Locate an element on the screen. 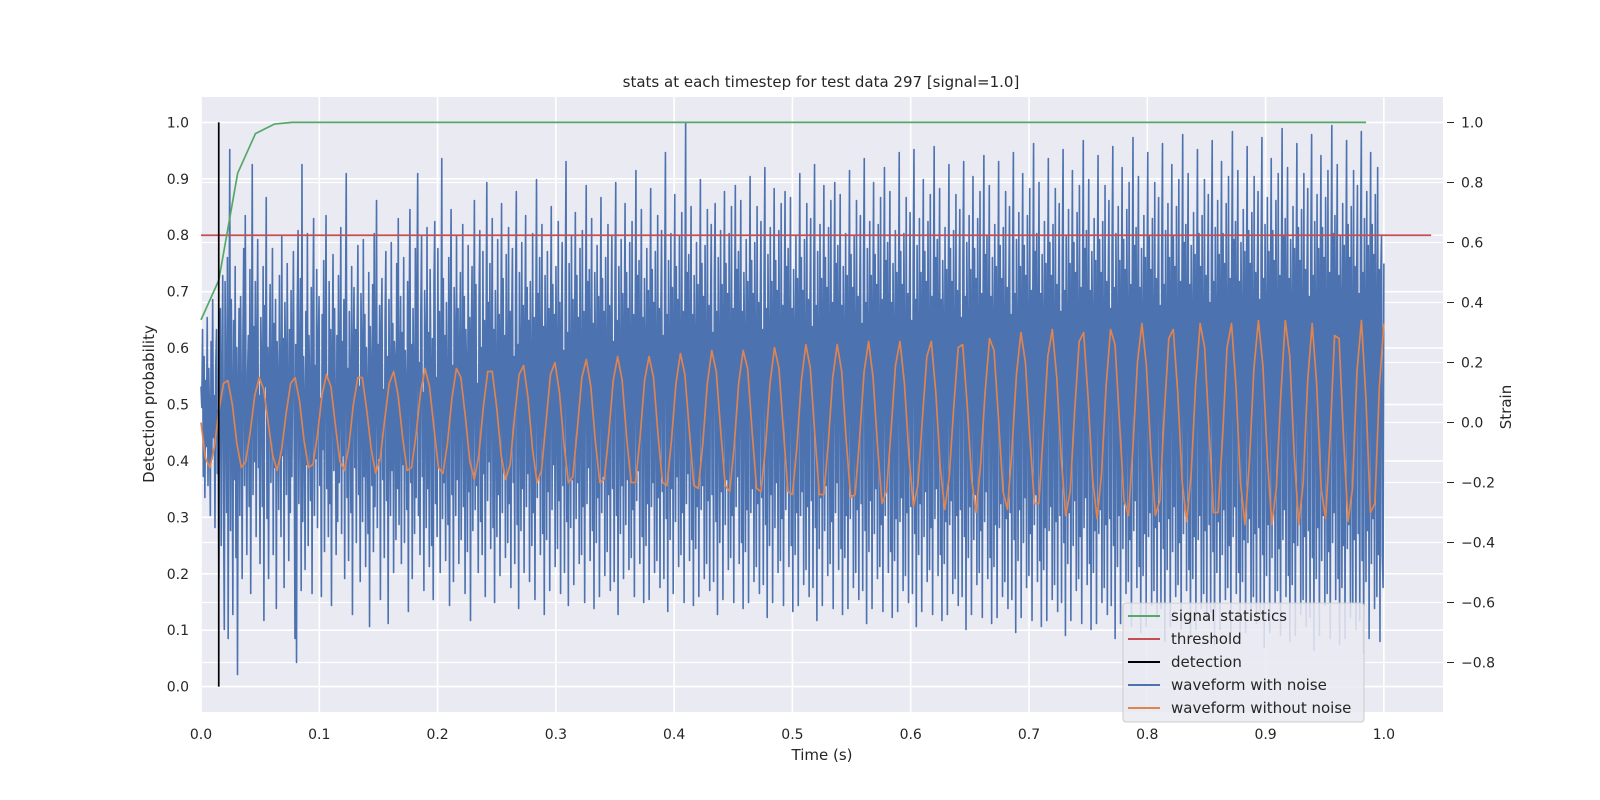 The height and width of the screenshot is (800, 1600). x-tick-label: 0.6 is located at coordinates (911, 735).